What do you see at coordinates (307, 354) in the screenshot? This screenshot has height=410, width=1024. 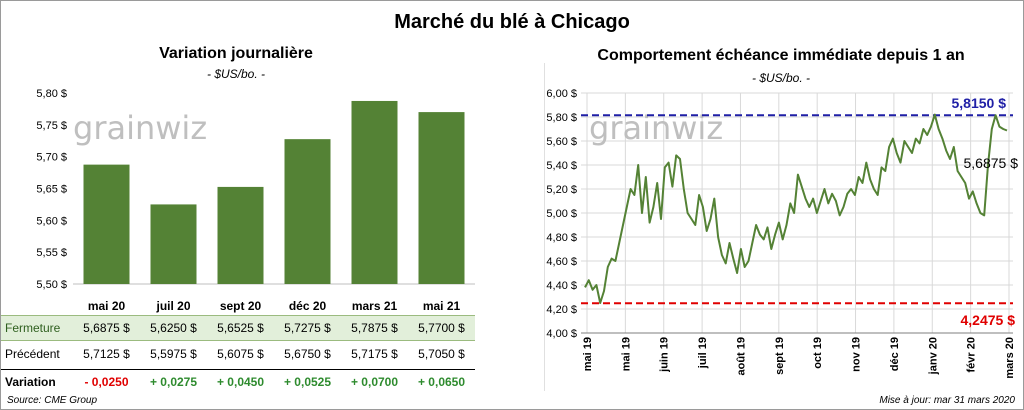 I see `table-cell: 5,6750 $` at bounding box center [307, 354].